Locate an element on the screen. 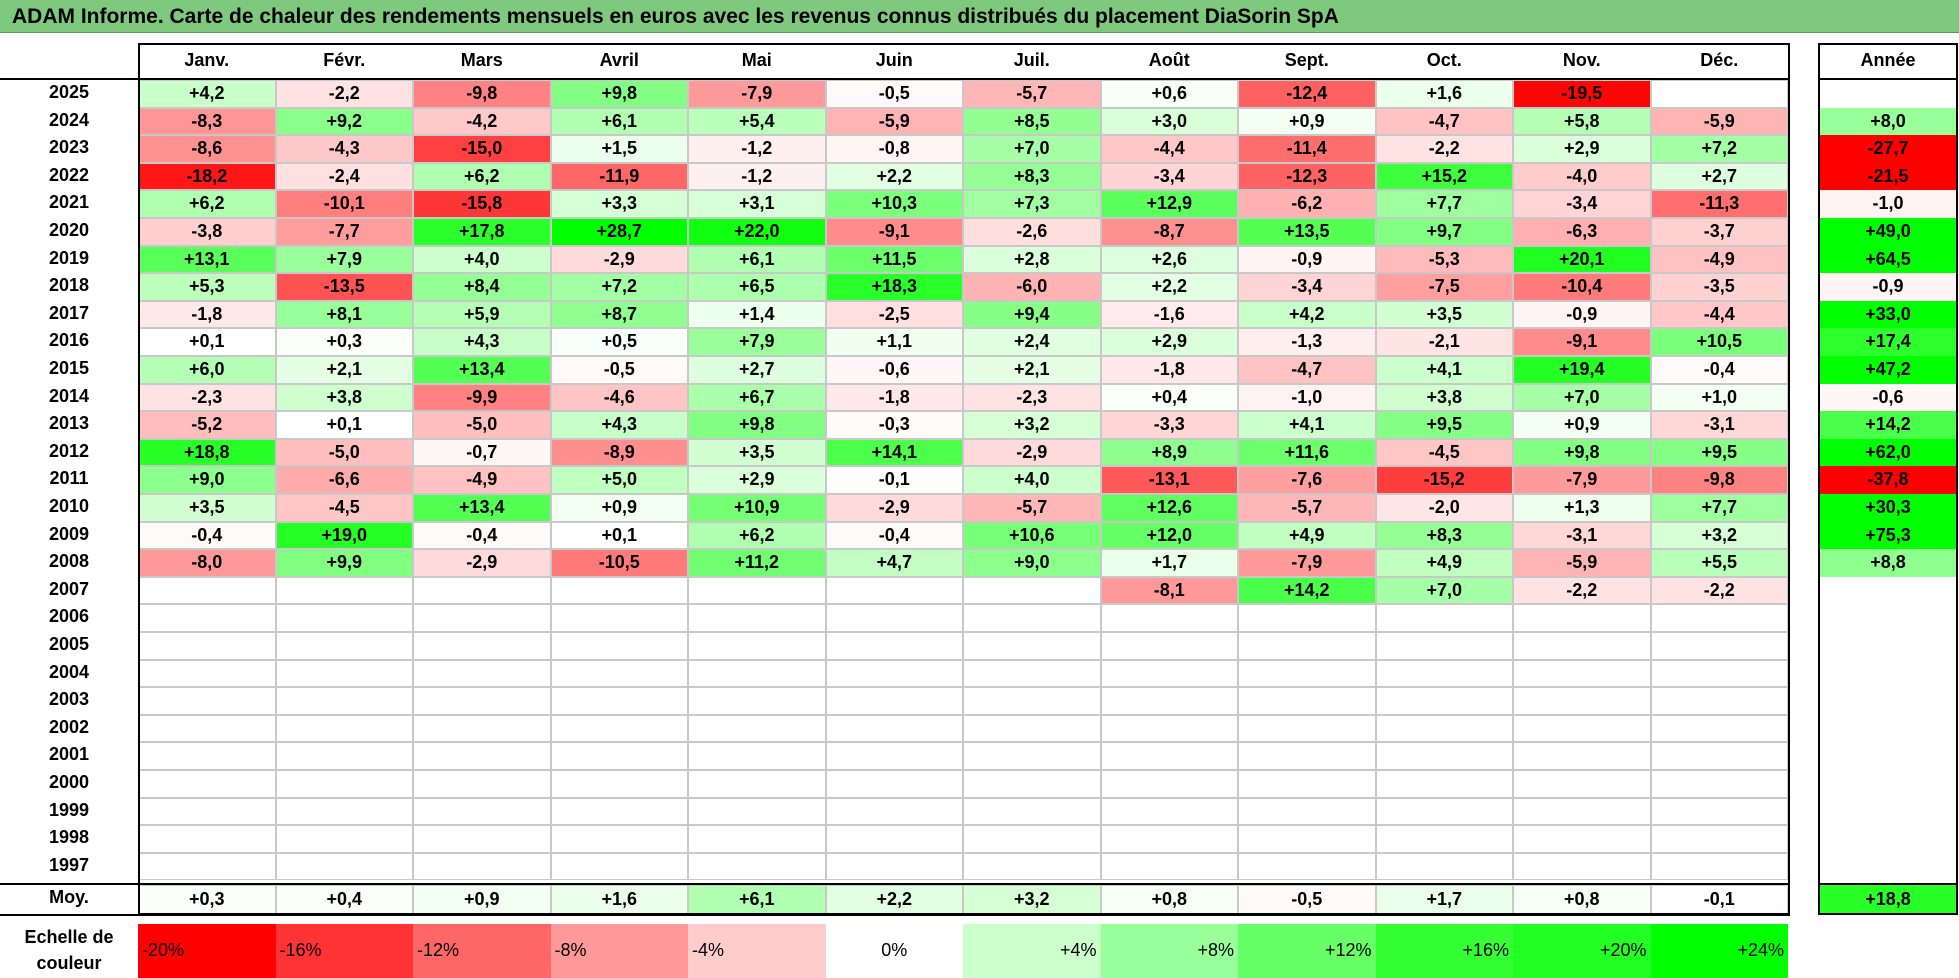  month-header: Mai is located at coordinates (756, 60).